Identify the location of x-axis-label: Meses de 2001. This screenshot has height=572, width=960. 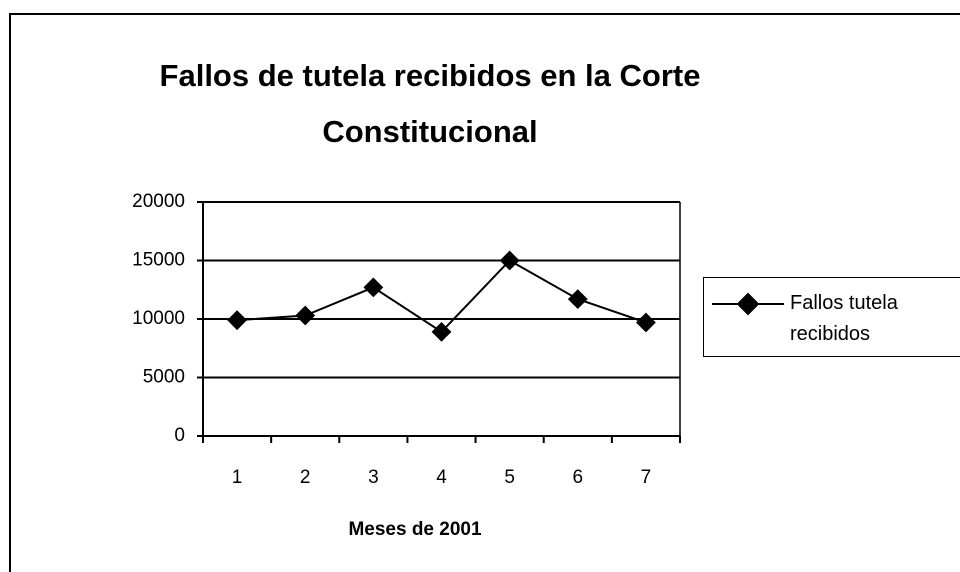
(415, 529).